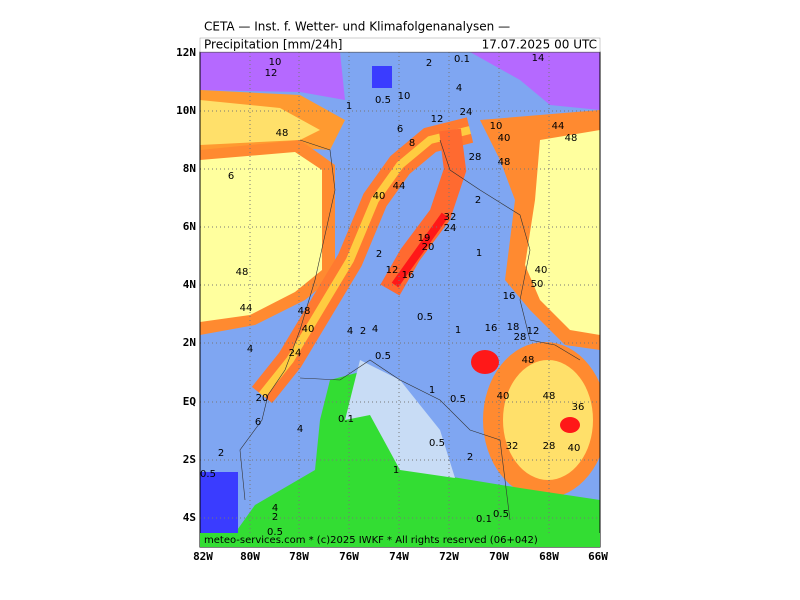 The width and height of the screenshot is (800, 600). What do you see at coordinates (449, 556) in the screenshot?
I see `lon-label: 72W` at bounding box center [449, 556].